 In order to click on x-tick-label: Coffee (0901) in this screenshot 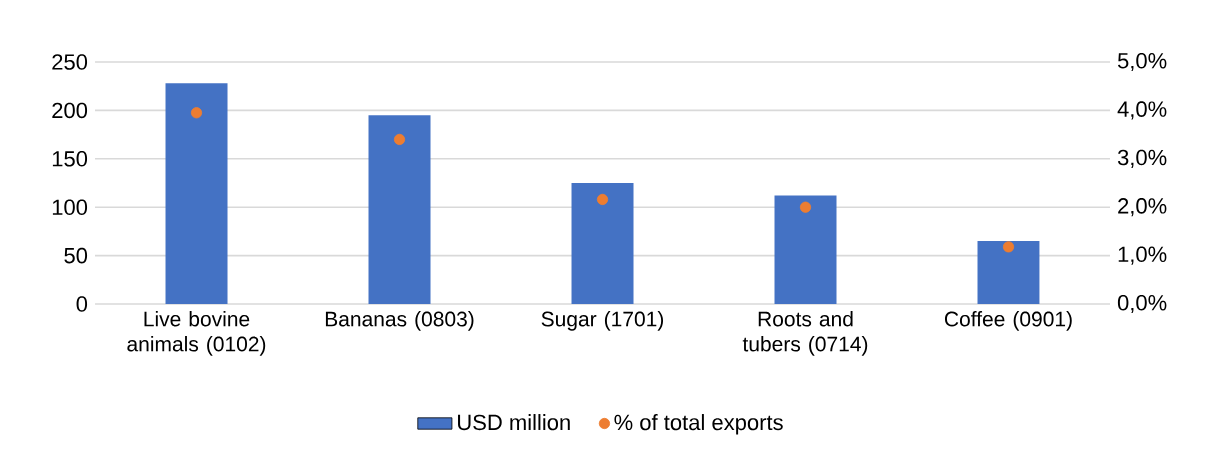, I will do `click(1008, 321)`.